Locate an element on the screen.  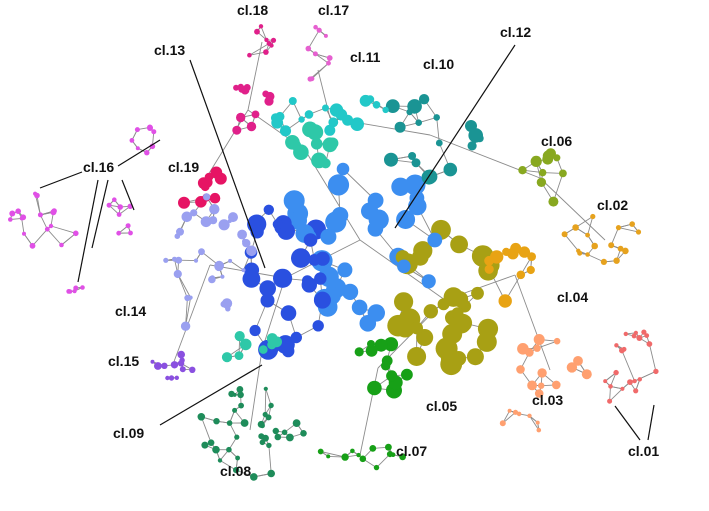
label-cl11: cl.11 is located at coordinates (365, 57).